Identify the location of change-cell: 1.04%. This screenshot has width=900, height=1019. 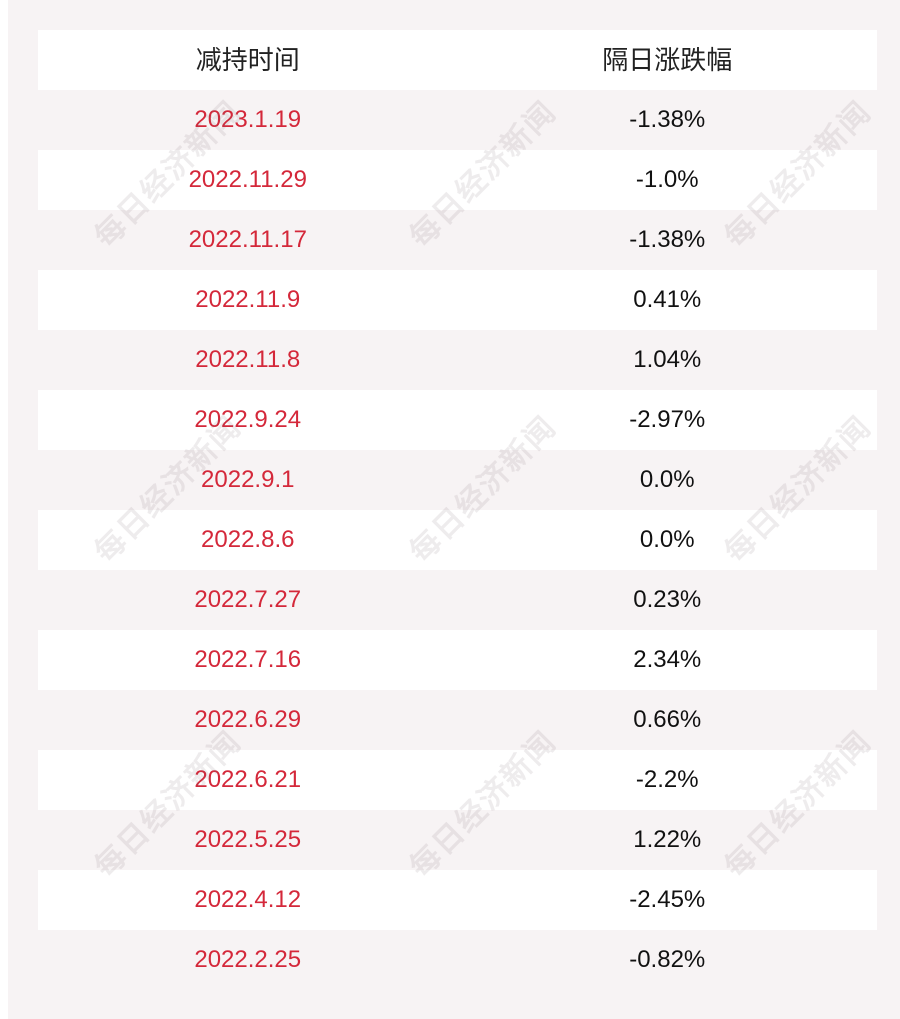
(667, 359).